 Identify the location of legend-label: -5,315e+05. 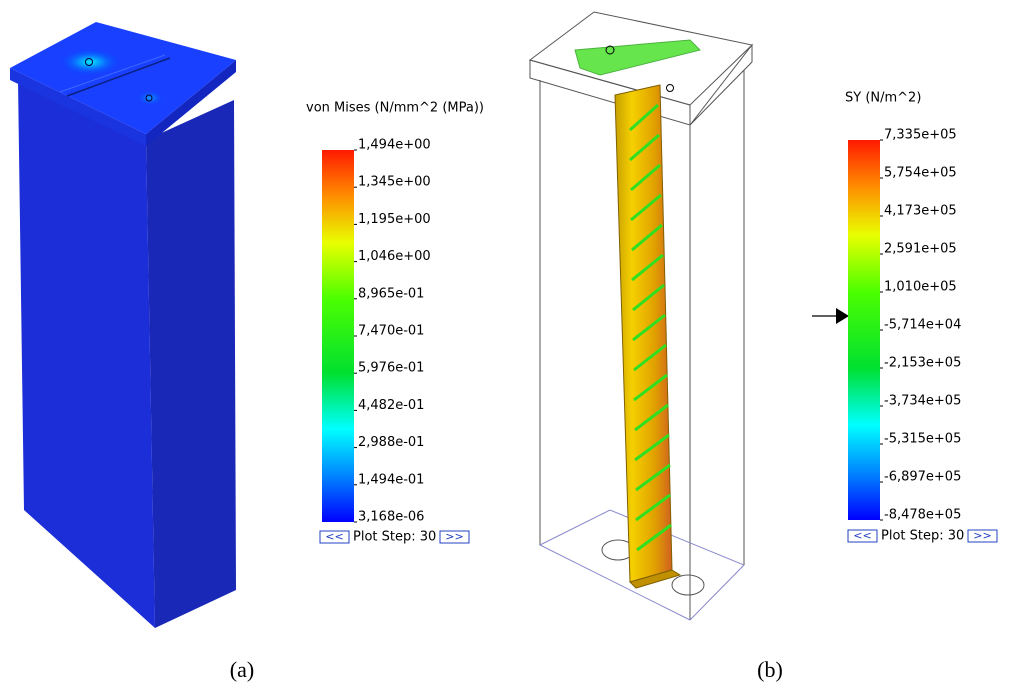
(922, 439).